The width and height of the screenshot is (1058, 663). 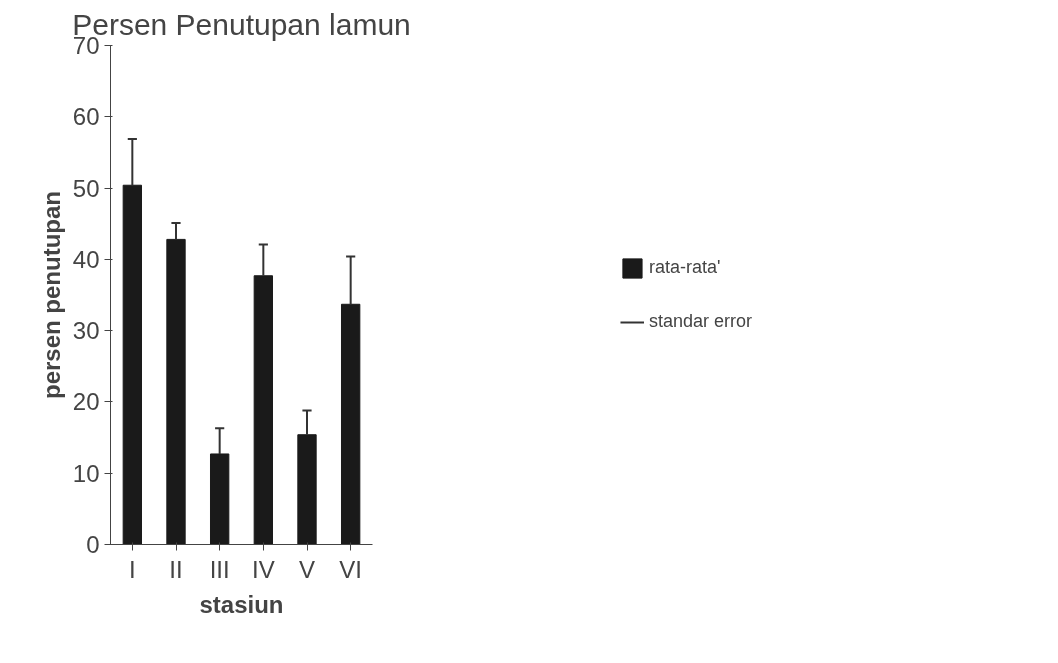 I want to click on y-tick-label: 60, so click(x=86, y=117).